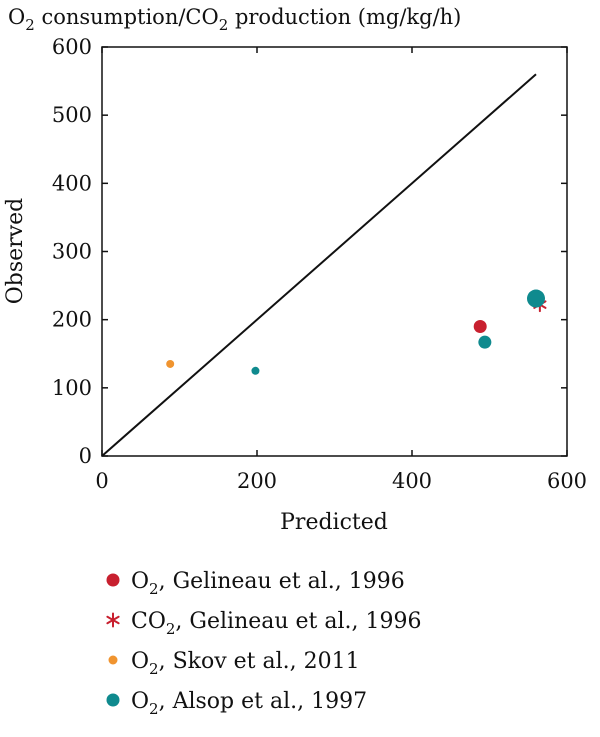  Describe the element at coordinates (268, 583) in the screenshot. I see `legend-label: O2, Gelineau et al., 1996` at that location.